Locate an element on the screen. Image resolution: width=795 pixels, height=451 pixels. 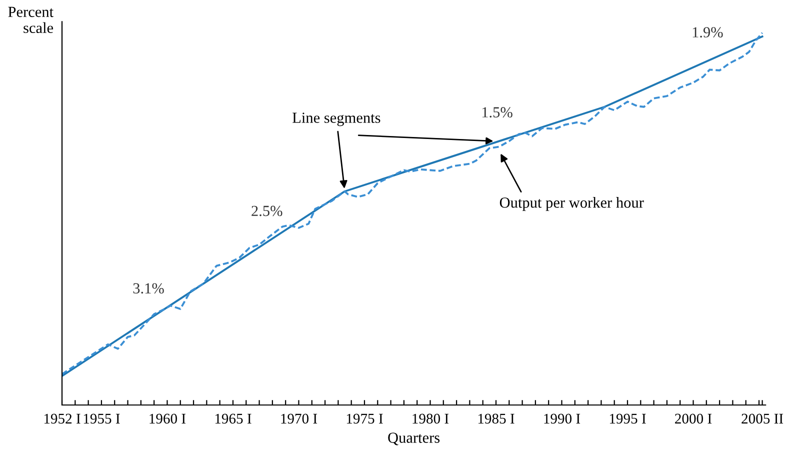
annotation: 1.5% is located at coordinates (497, 112).